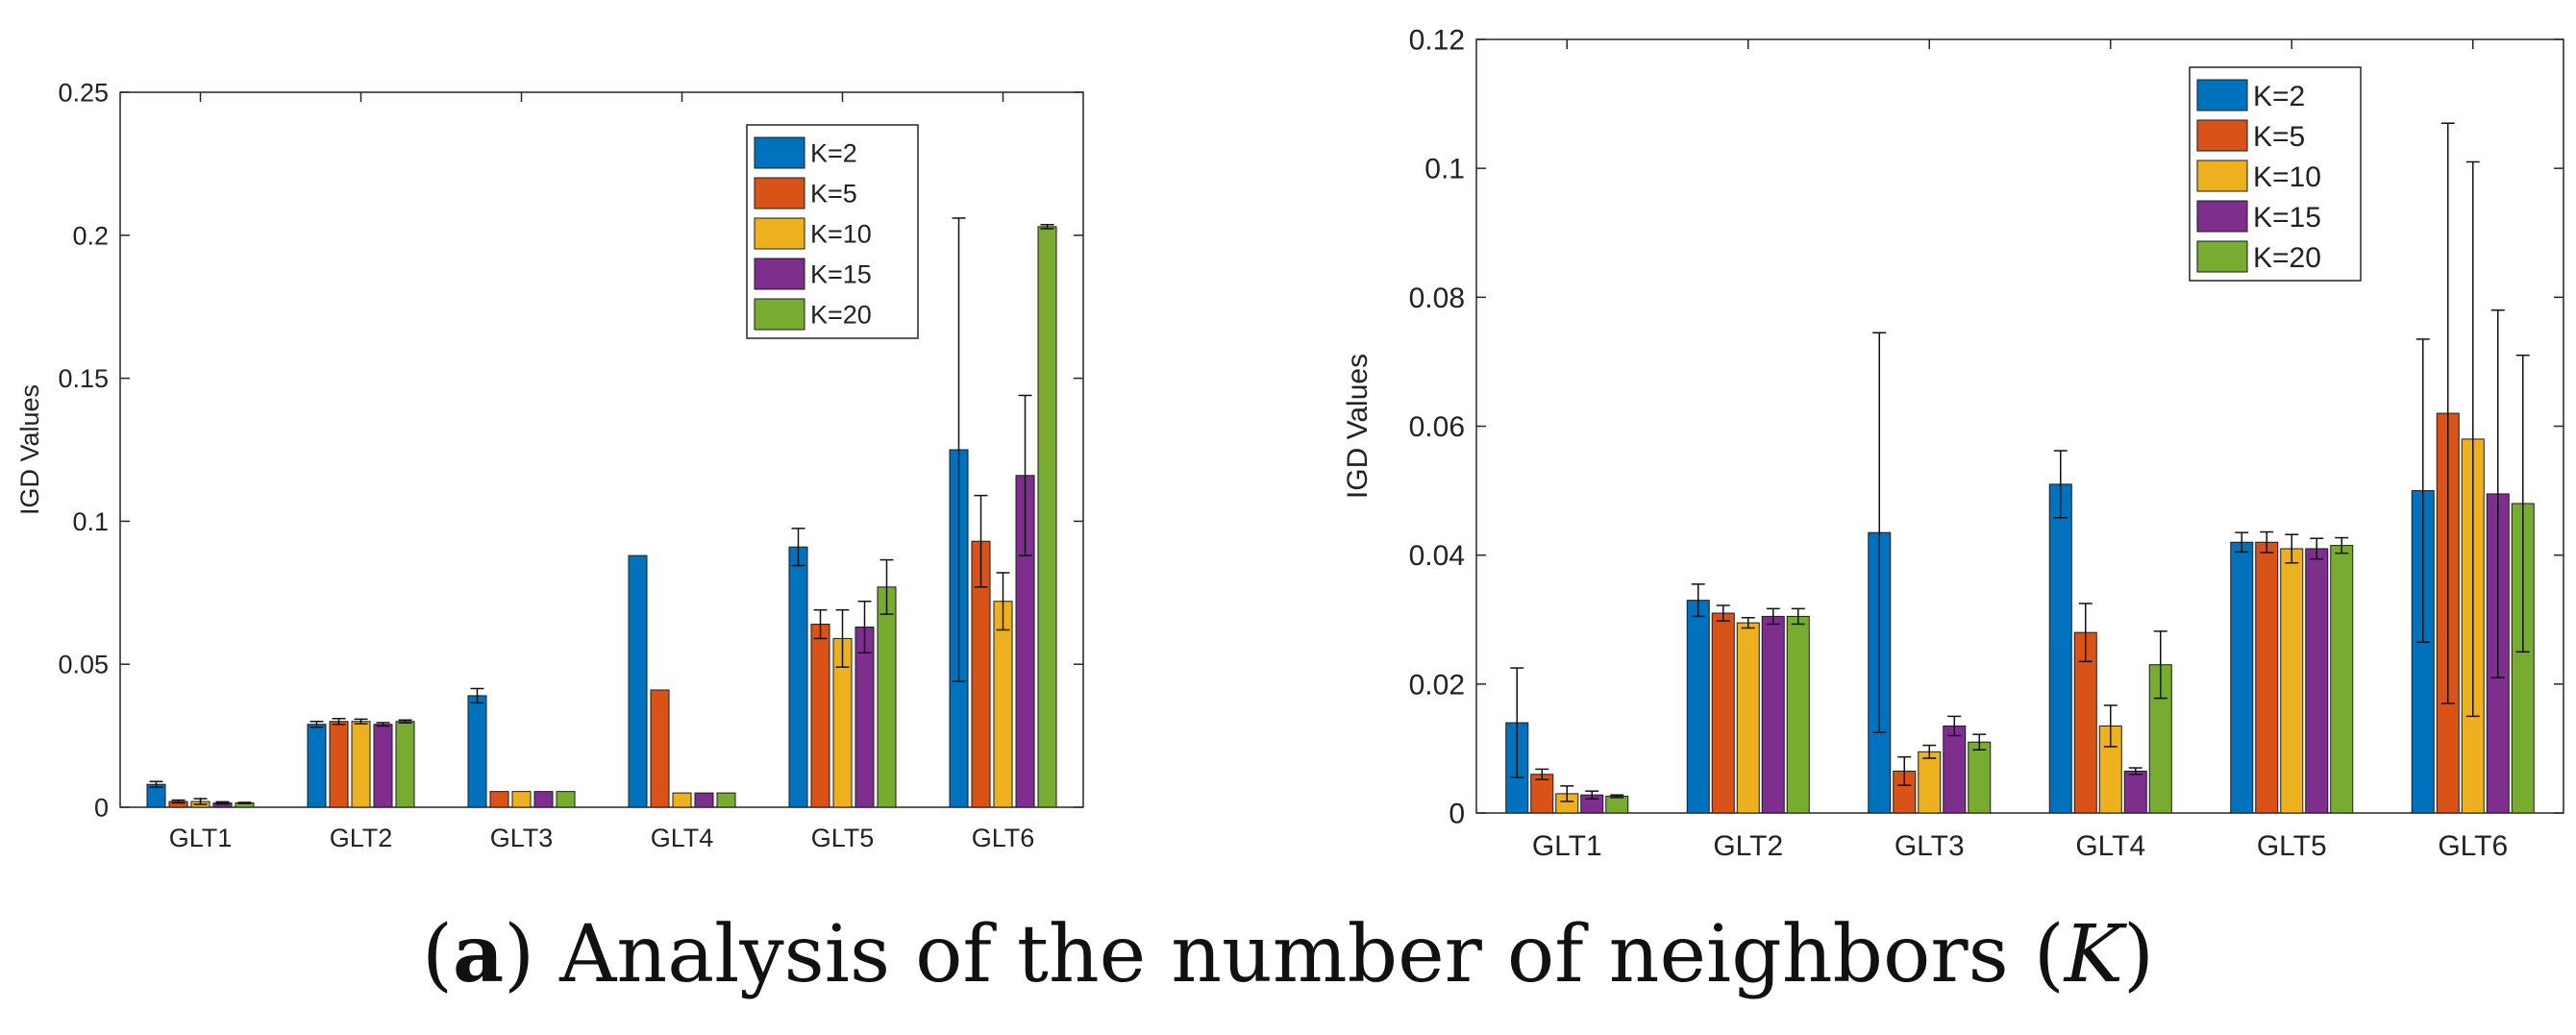 This screenshot has height=1035, width=2576. I want to click on caption-text: ) Analysis of the number of neighbors (, so click(1285, 954).